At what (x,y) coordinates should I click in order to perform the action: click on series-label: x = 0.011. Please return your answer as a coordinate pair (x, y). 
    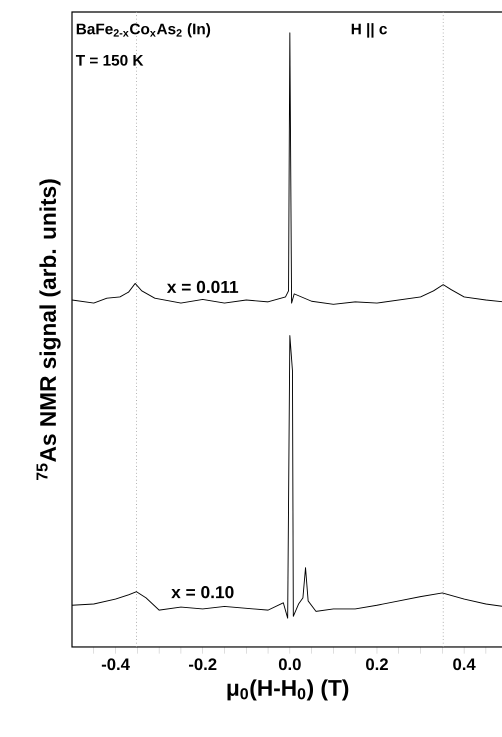
    Looking at the image, I should click on (202, 287).